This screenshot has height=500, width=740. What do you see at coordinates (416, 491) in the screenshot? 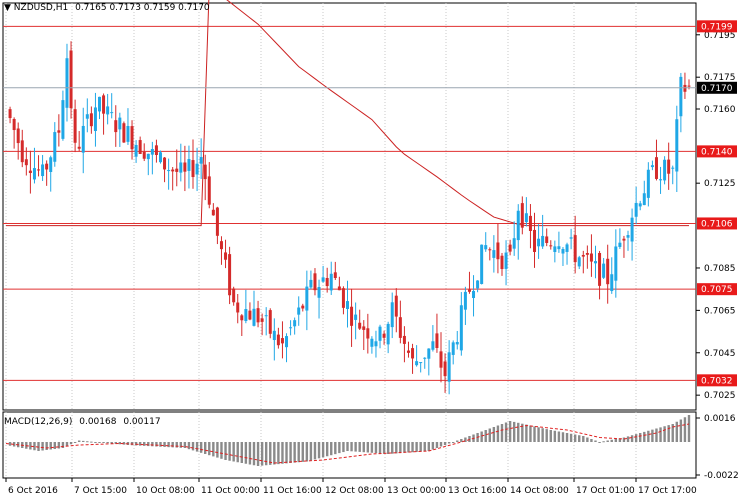
I see `x-axis-label: 13 Oct 00:00` at bounding box center [416, 491].